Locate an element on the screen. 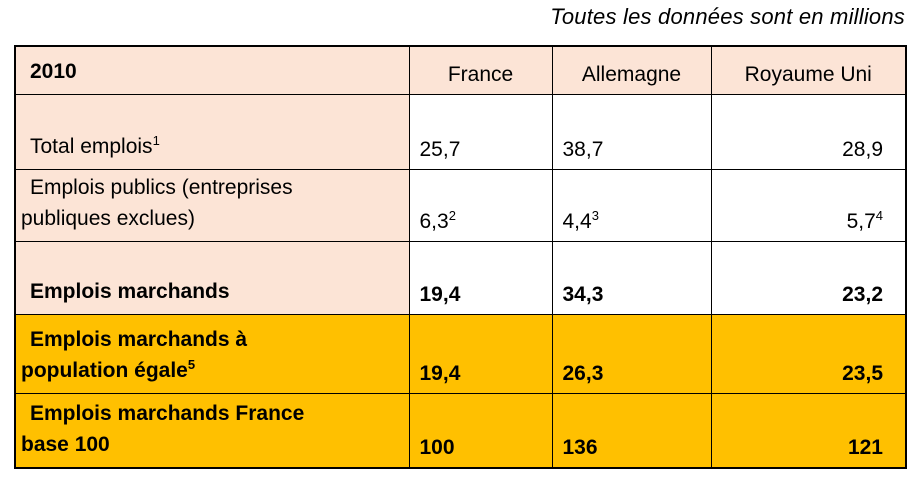  year-label: 2010 is located at coordinates (53, 71).